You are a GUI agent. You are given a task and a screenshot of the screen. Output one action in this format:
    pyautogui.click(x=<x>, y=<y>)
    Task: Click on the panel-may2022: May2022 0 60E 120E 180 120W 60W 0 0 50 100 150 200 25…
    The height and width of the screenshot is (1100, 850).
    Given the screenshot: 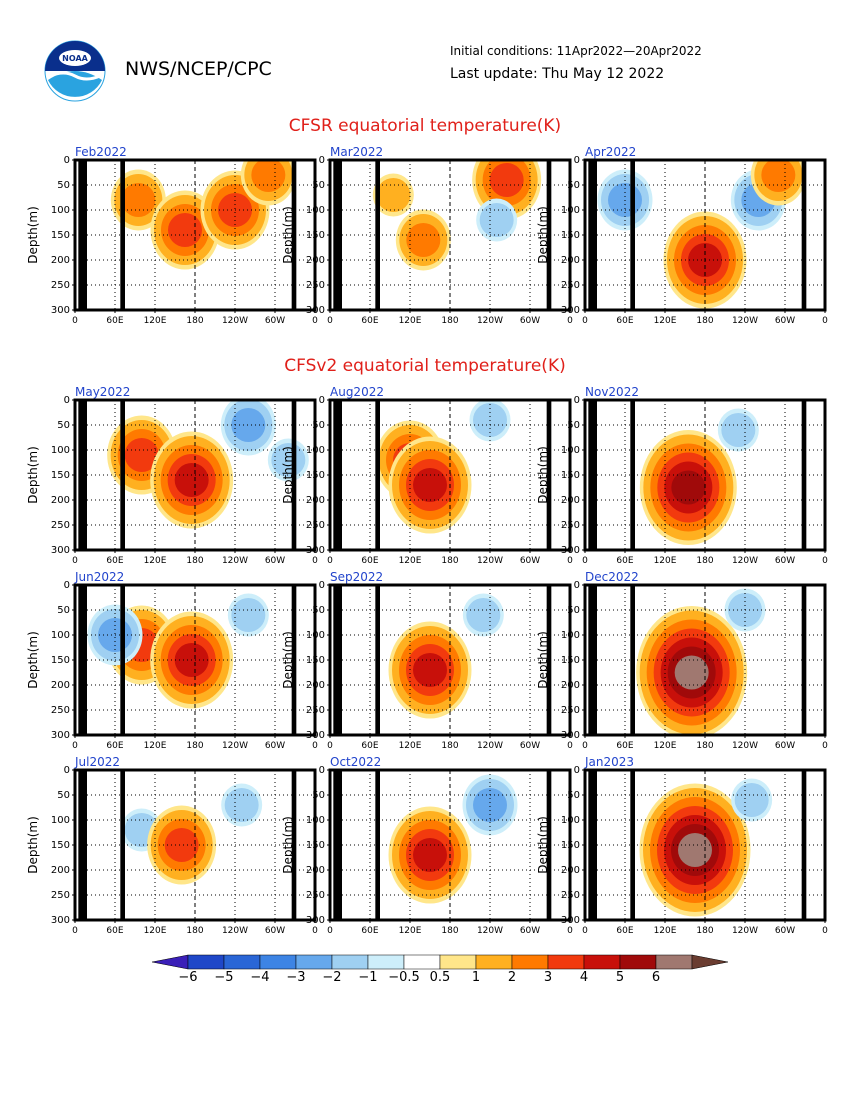 What is the action you would take?
    pyautogui.click(x=172, y=475)
    